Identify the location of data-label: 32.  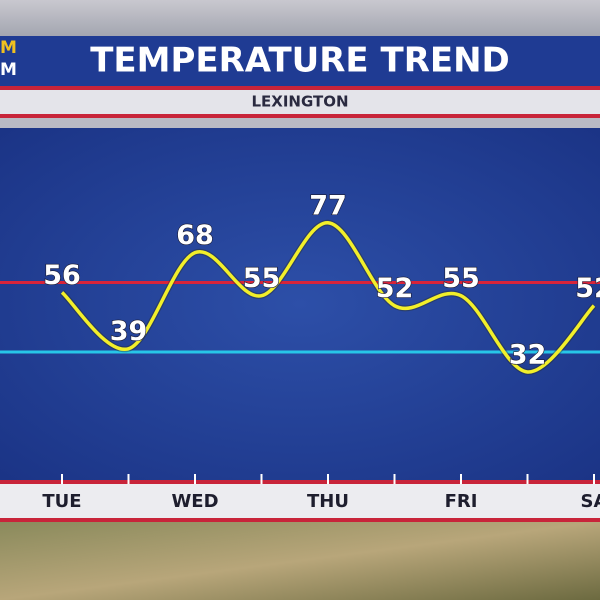
(528, 354).